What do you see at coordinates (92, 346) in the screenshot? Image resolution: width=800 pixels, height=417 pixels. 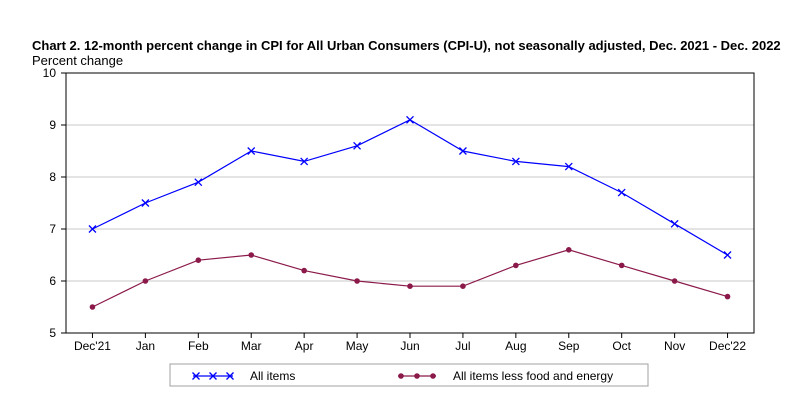 I see `x-tick-label: Dec'21` at bounding box center [92, 346].